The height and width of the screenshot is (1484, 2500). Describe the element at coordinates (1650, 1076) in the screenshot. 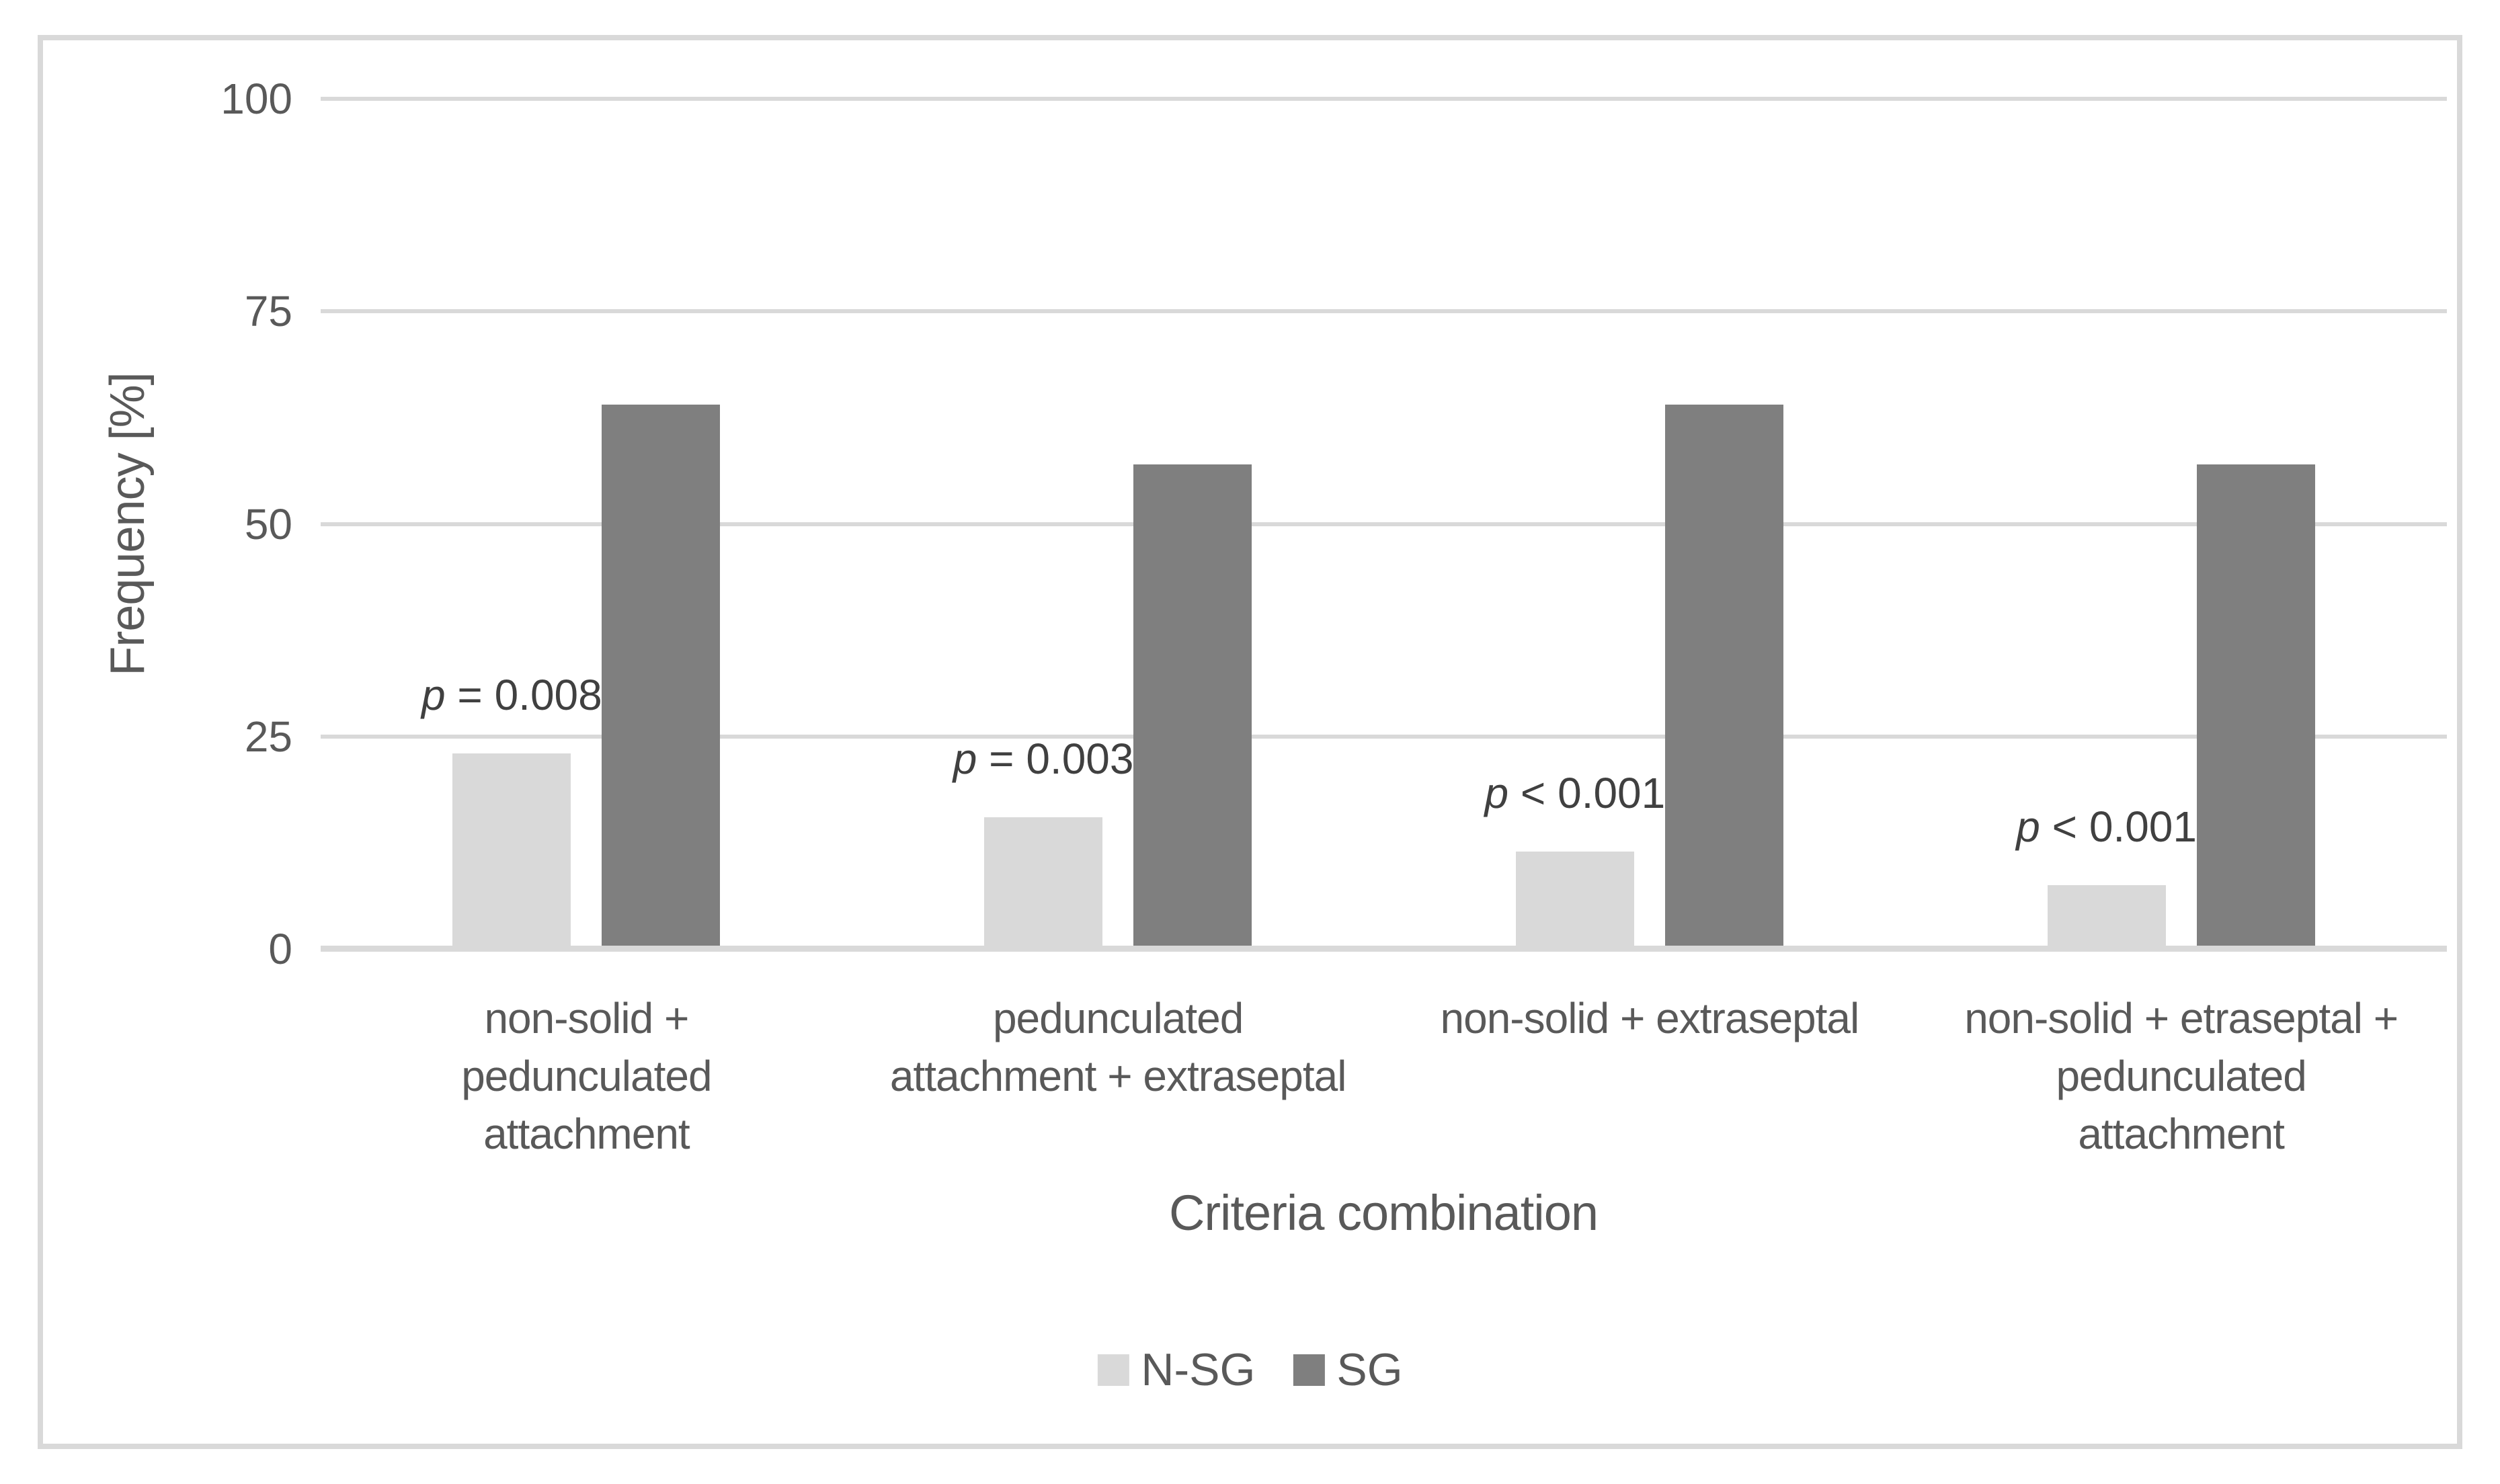

I see `category-label-3: non-solid + extraseptal` at that location.